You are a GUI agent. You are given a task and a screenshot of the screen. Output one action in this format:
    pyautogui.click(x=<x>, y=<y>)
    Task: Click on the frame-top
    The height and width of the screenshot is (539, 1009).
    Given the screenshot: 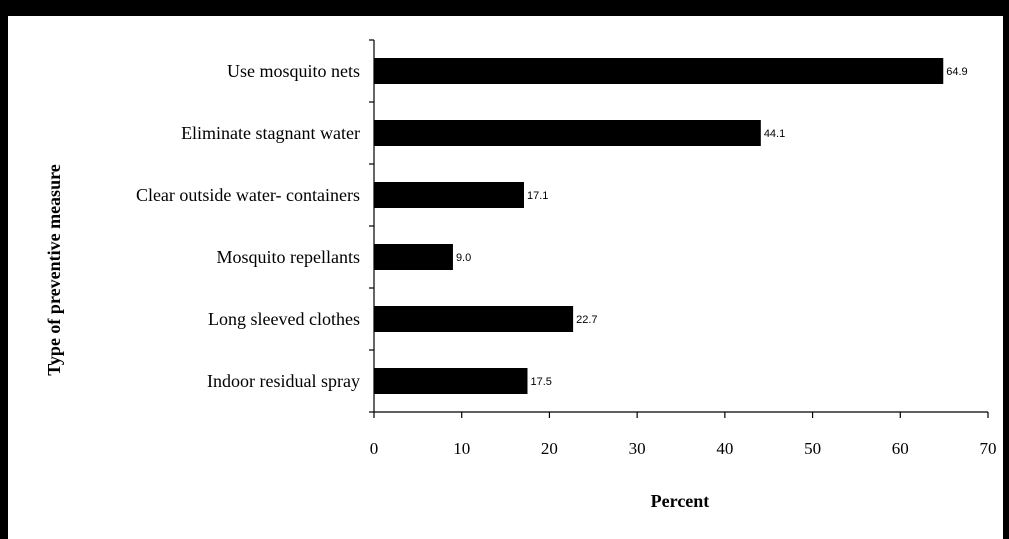 What is the action you would take?
    pyautogui.click(x=504, y=8)
    